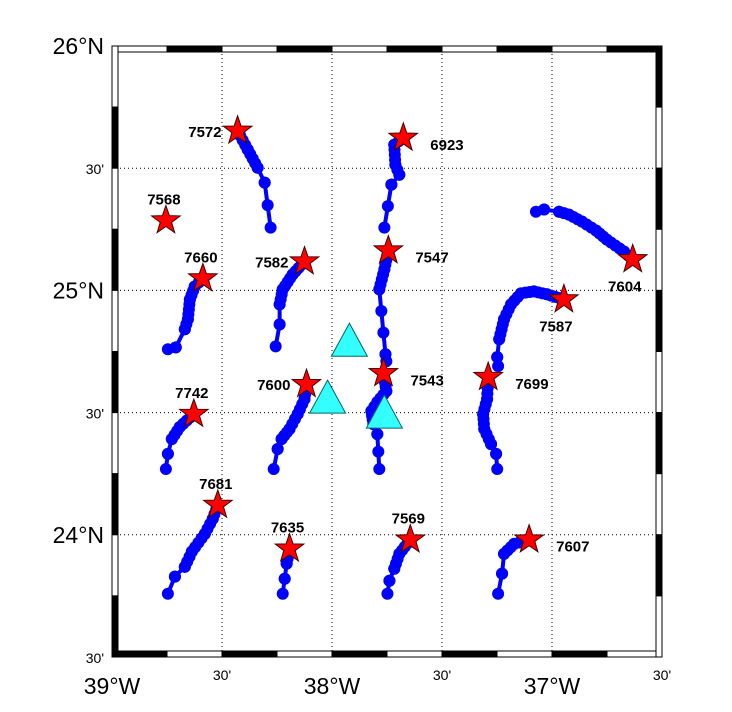 This screenshot has width=732, height=712. Describe the element at coordinates (204, 132) in the screenshot. I see `float-id-label: 7572` at that location.